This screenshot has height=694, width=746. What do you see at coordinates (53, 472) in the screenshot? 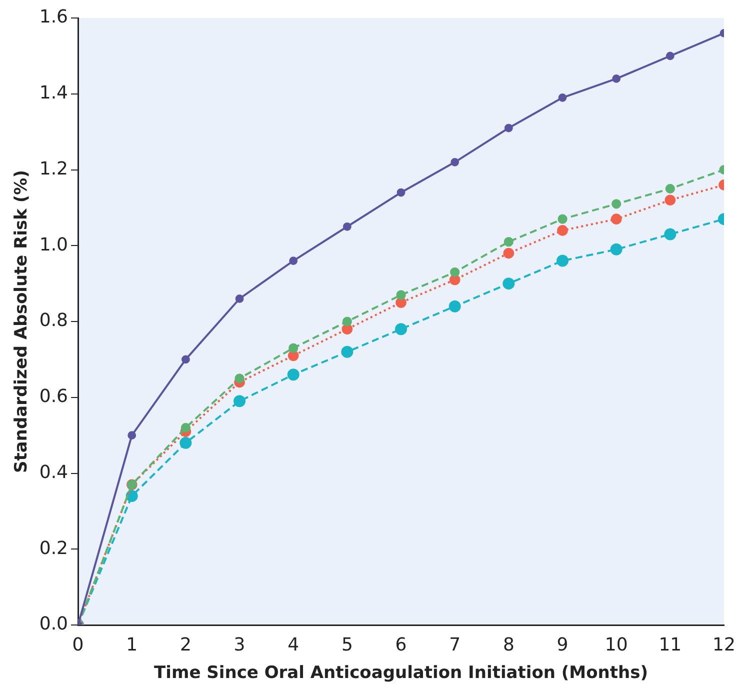
I see `y-tick-label: 0.4` at bounding box center [53, 472].